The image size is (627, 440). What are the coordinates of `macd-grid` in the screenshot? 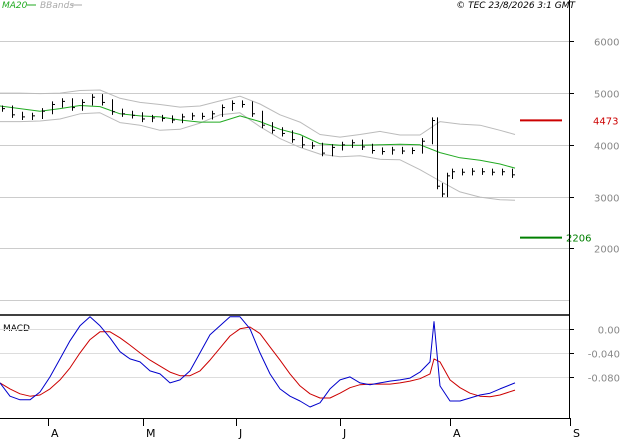 It's located at (287, 353).